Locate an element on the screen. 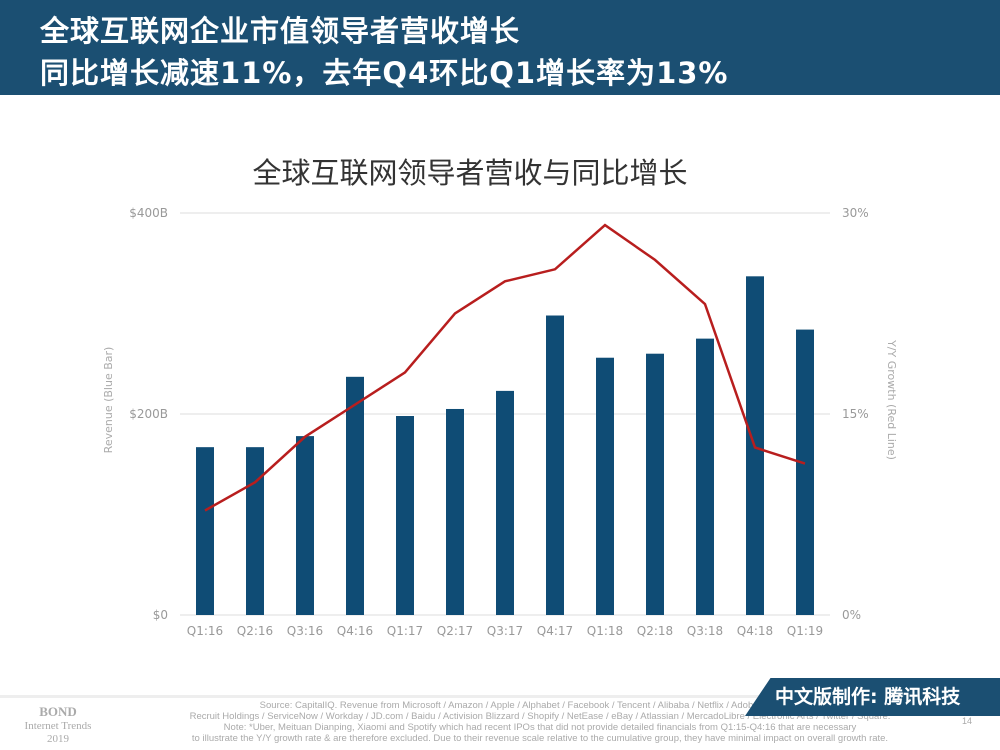 The height and width of the screenshot is (750, 1000). page-number: 14 is located at coordinates (967, 721).